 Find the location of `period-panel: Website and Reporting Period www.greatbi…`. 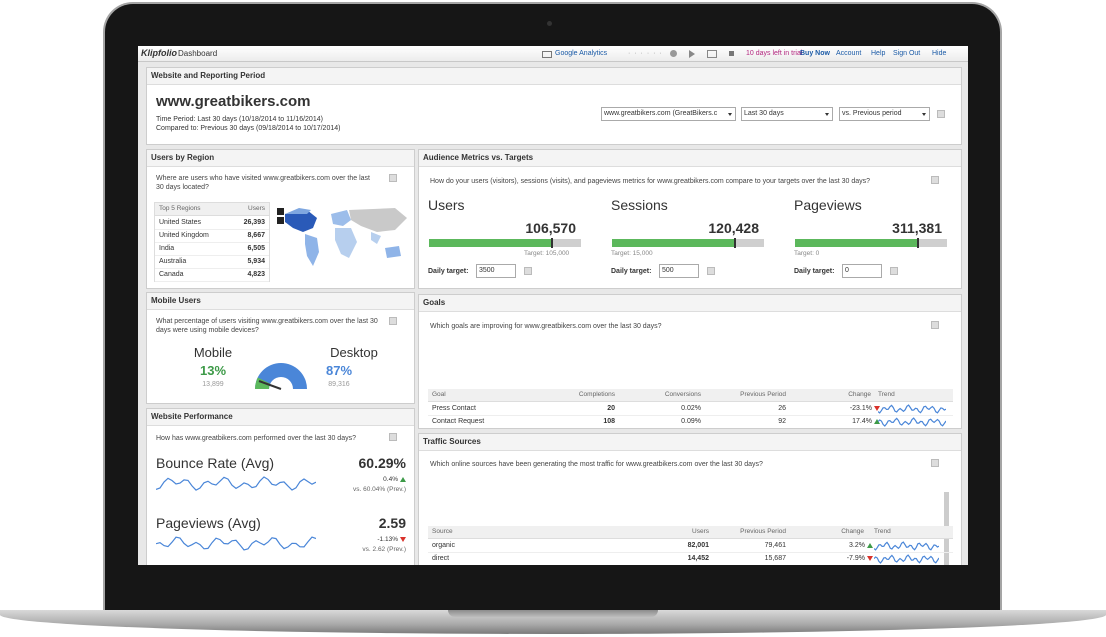

period-panel: Website and Reporting Period www.greatbi… is located at coordinates (554, 106).